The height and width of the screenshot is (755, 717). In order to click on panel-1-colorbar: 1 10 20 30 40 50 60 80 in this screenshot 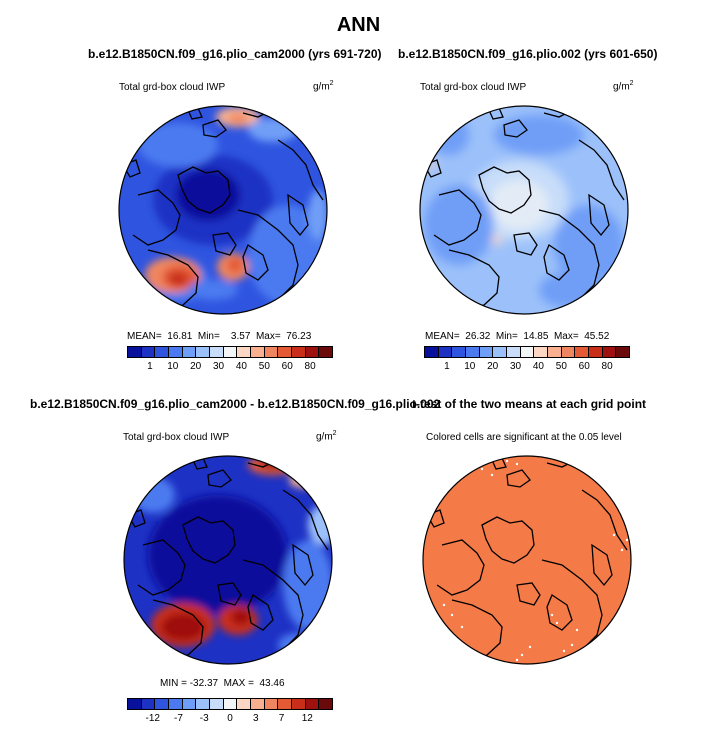, I will do `click(230, 359)`.